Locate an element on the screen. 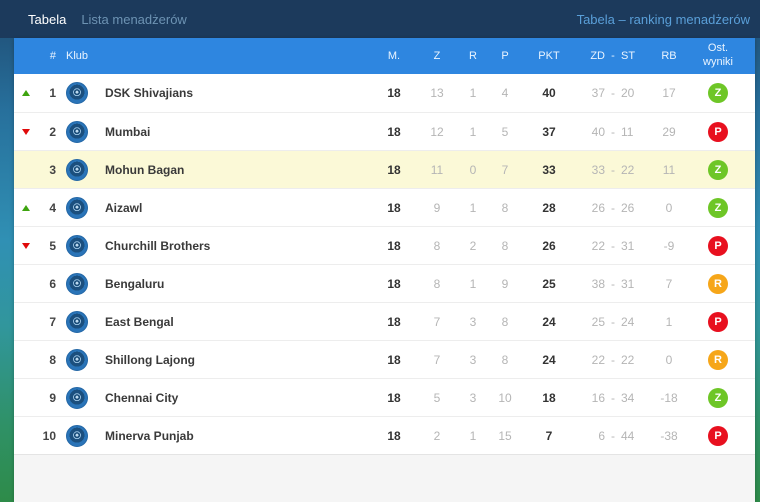  draws-value: 2 is located at coordinates (473, 245).